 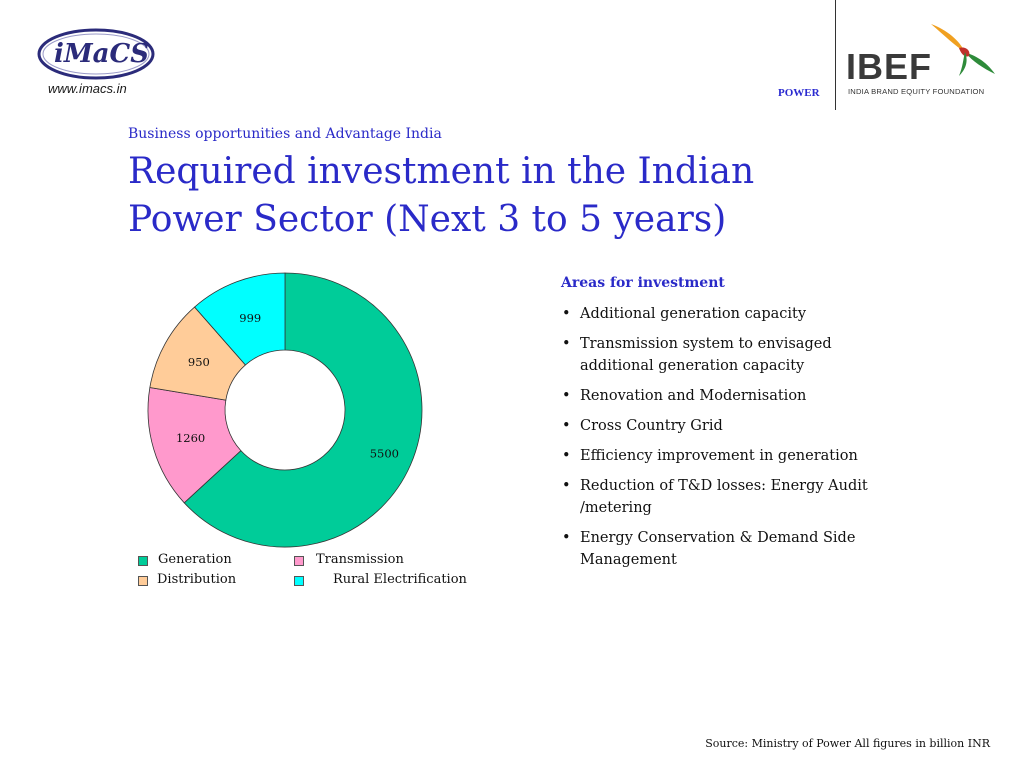 I want to click on donut-label-transmission: 1260, so click(x=190, y=438).